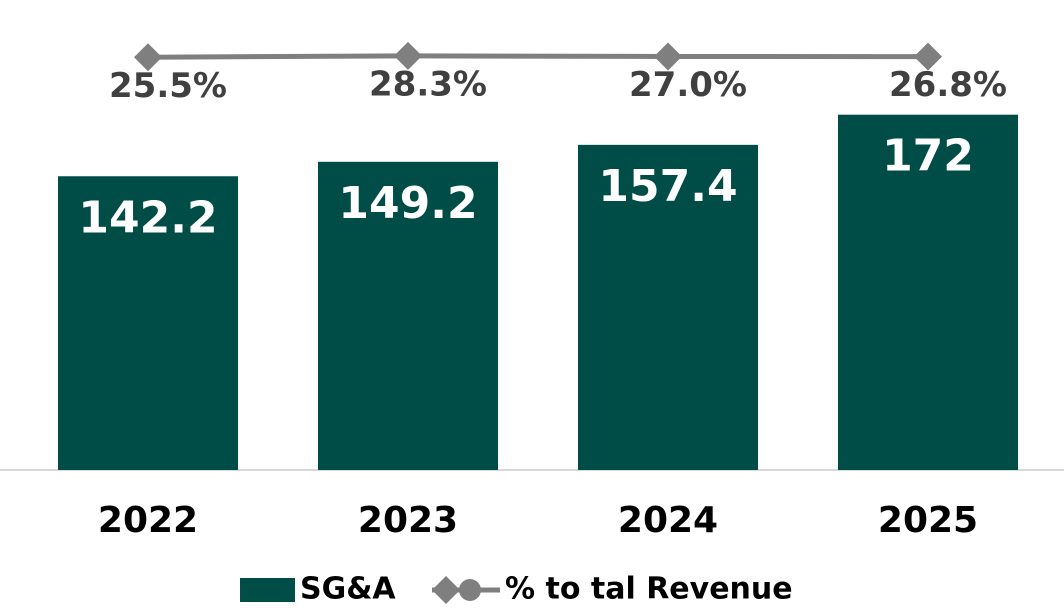 This screenshot has height=613, width=1064. I want to click on bar-value-label: 142.2, so click(147, 217).